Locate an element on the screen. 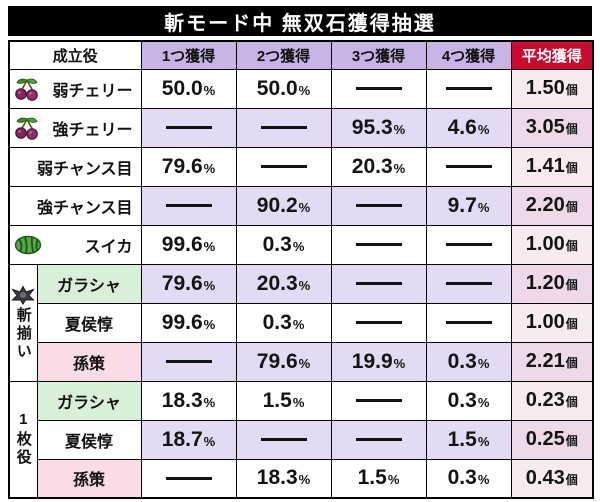 This screenshot has height=502, width=600. gain-value-cell: 20.3% is located at coordinates (378, 166).